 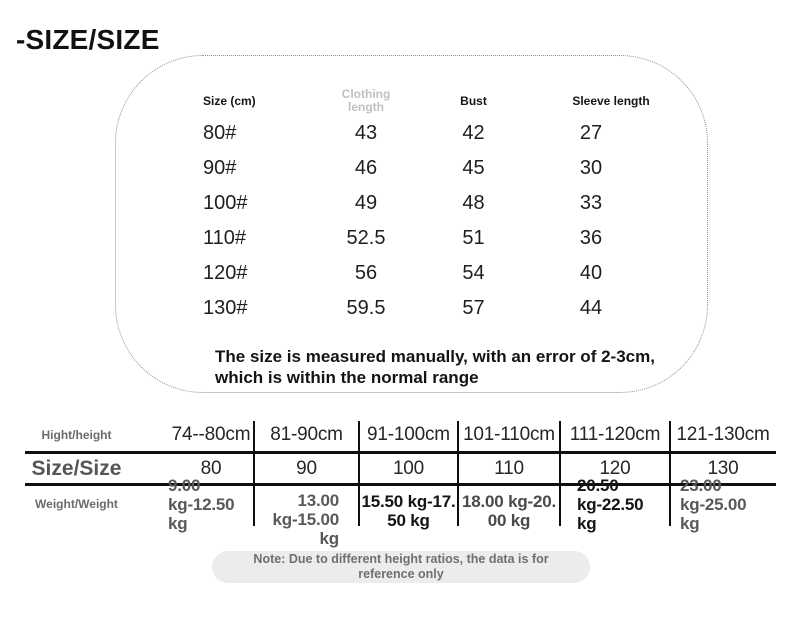 I want to click on col-header-sleeve-length: Sleeve length, so click(x=611, y=100).